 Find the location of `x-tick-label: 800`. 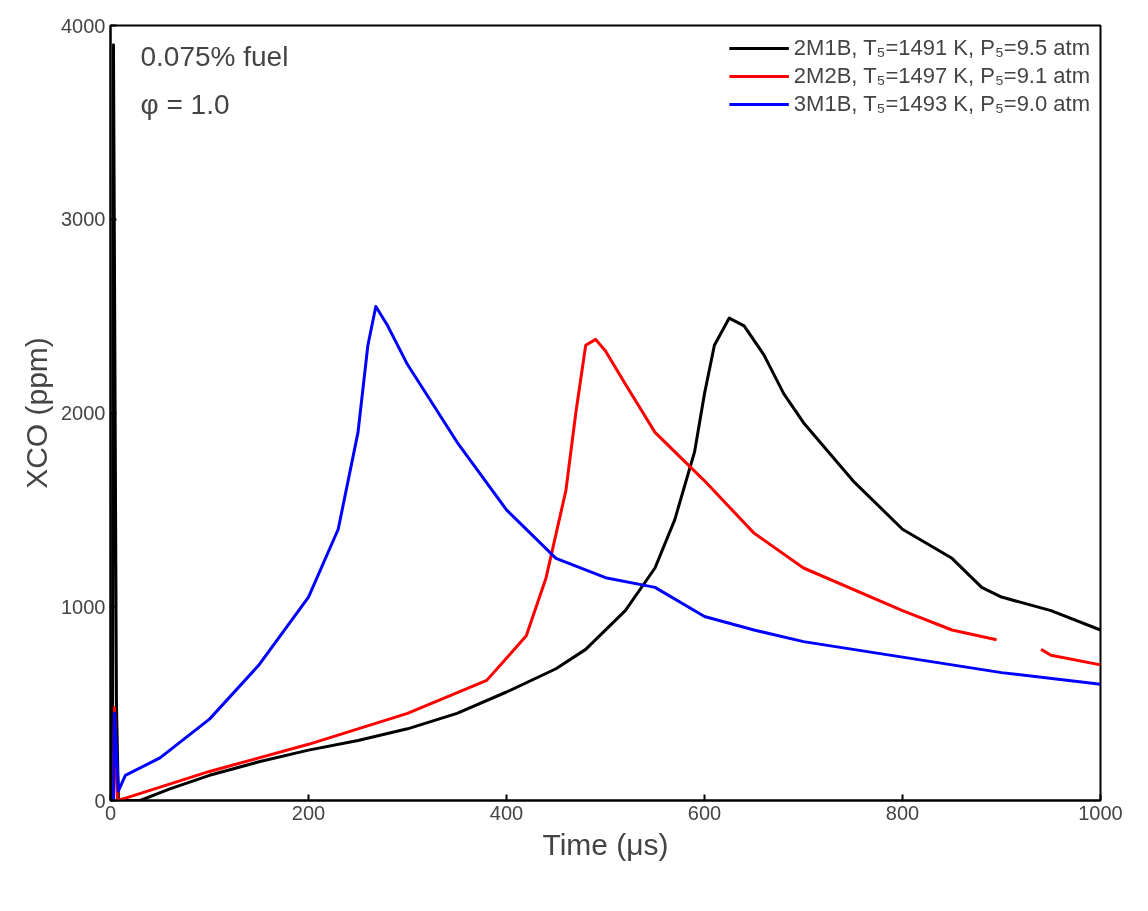

x-tick-label: 800 is located at coordinates (902, 812).